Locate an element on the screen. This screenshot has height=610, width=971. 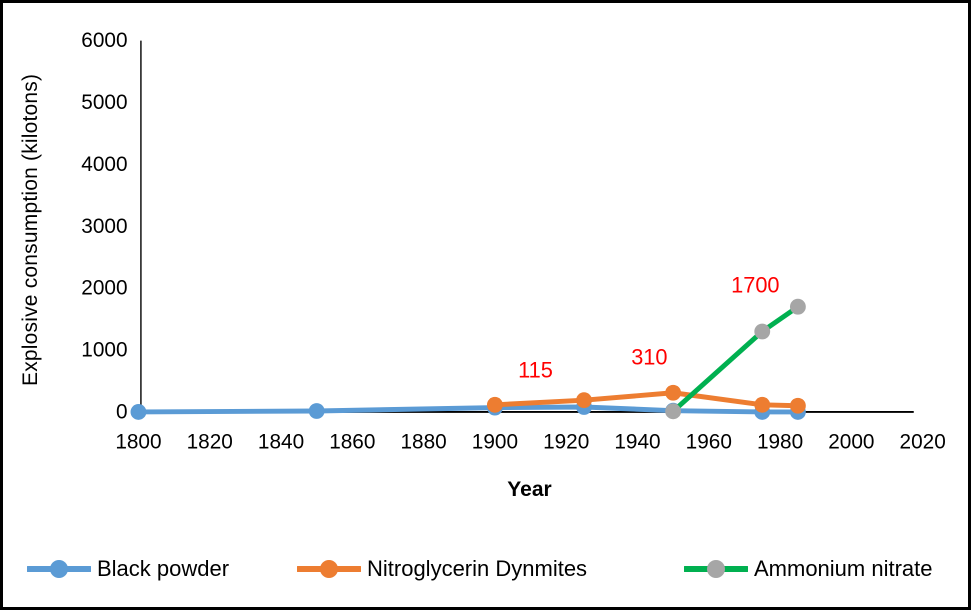
y-tick-label: 1000 is located at coordinates (104, 350).